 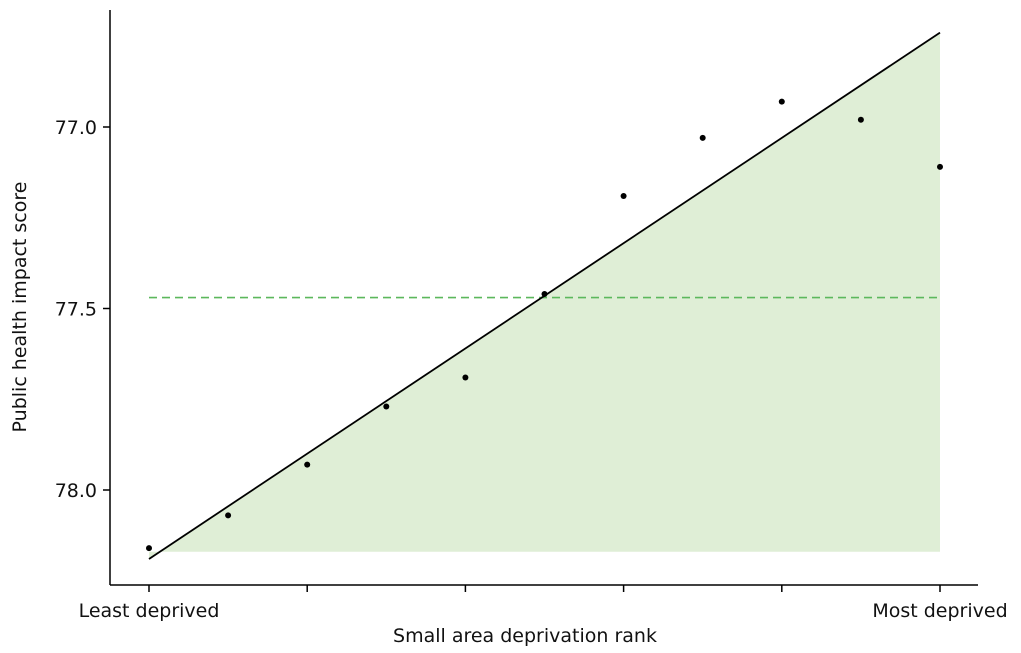 I want to click on y-tick-label: 77.0, so click(x=76, y=128).